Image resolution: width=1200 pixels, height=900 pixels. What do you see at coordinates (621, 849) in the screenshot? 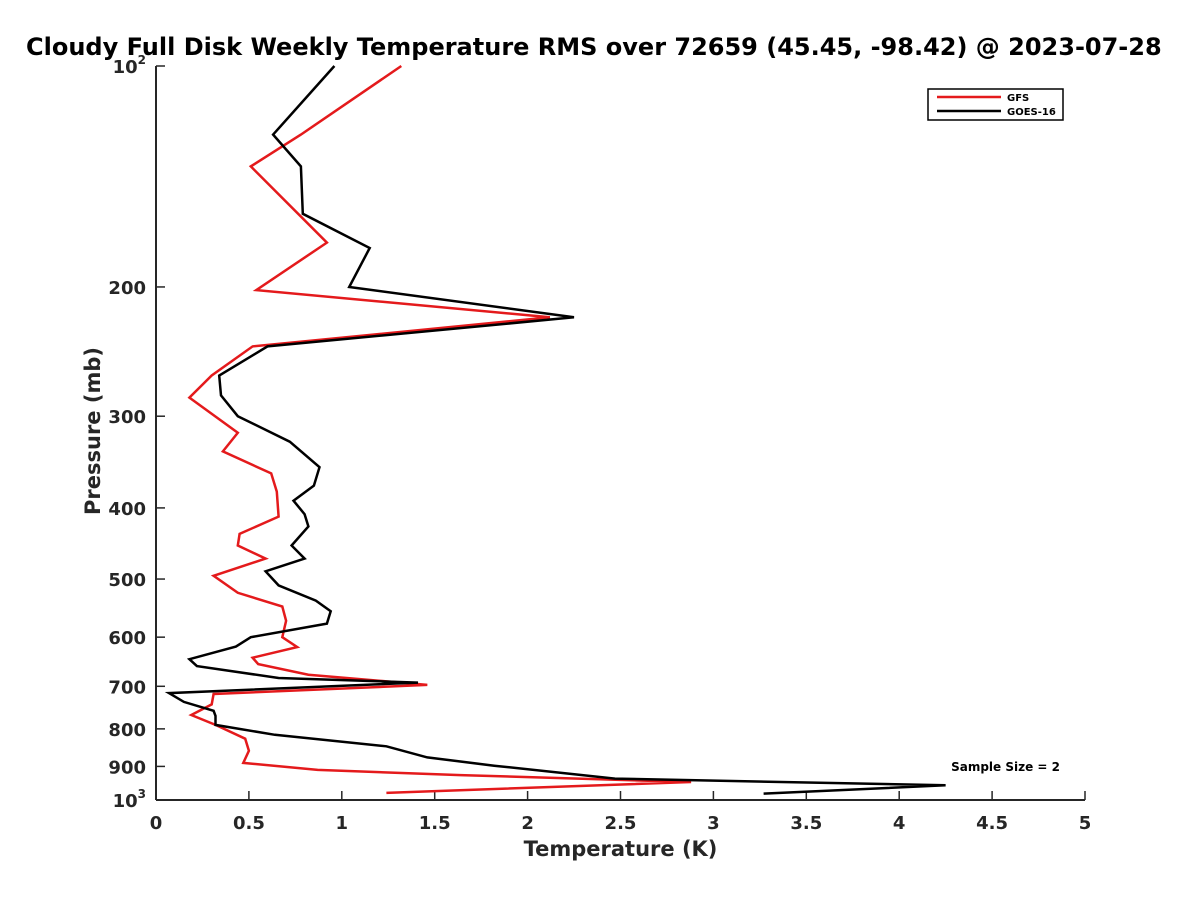
I see `x-axis-label: Temperature (K)` at bounding box center [621, 849].